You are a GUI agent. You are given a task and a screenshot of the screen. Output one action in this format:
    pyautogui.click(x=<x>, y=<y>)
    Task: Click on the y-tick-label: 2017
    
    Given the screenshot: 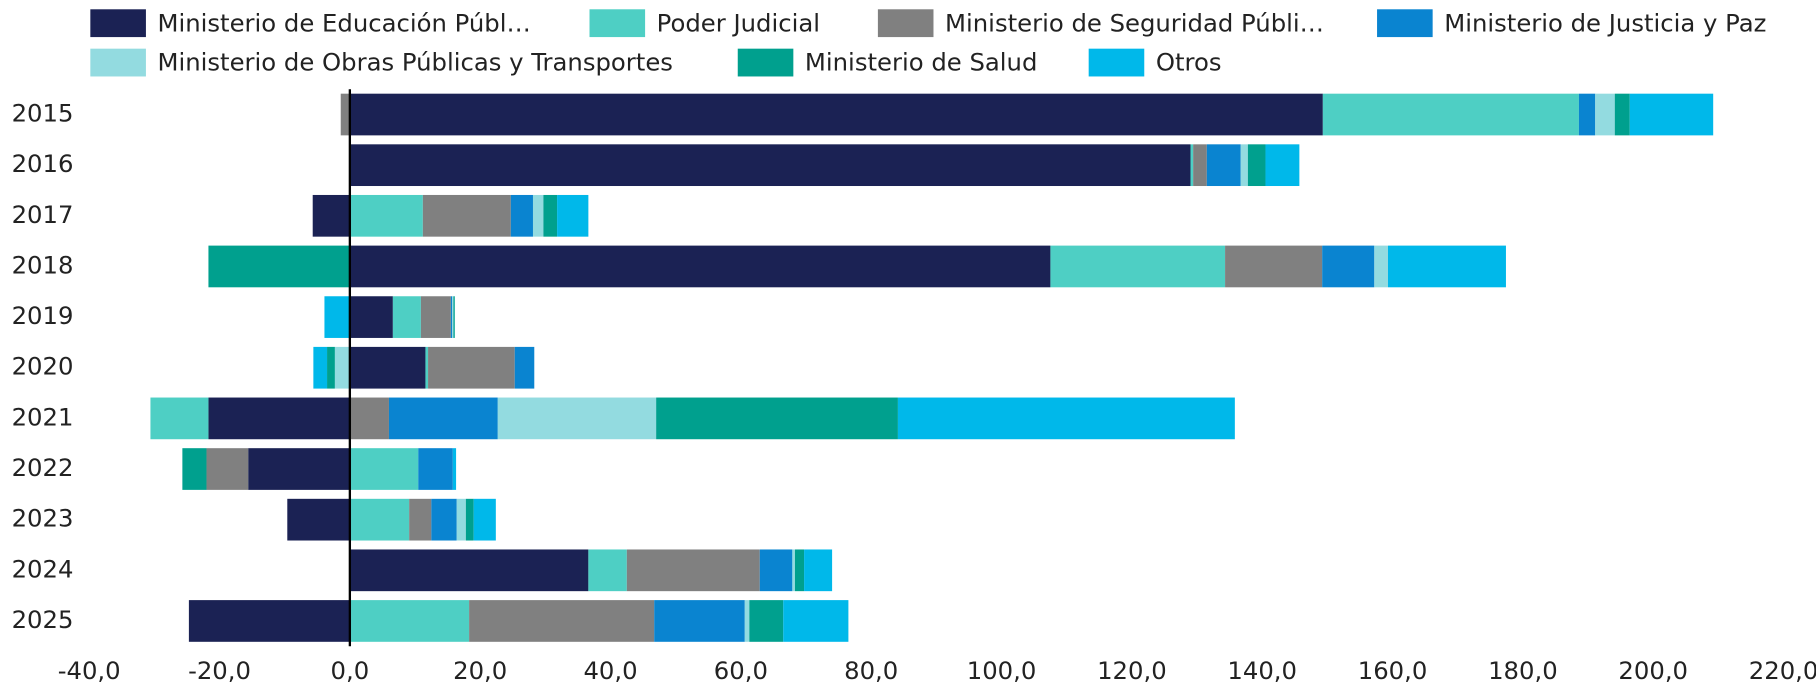 What is the action you would take?
    pyautogui.click(x=43, y=214)
    